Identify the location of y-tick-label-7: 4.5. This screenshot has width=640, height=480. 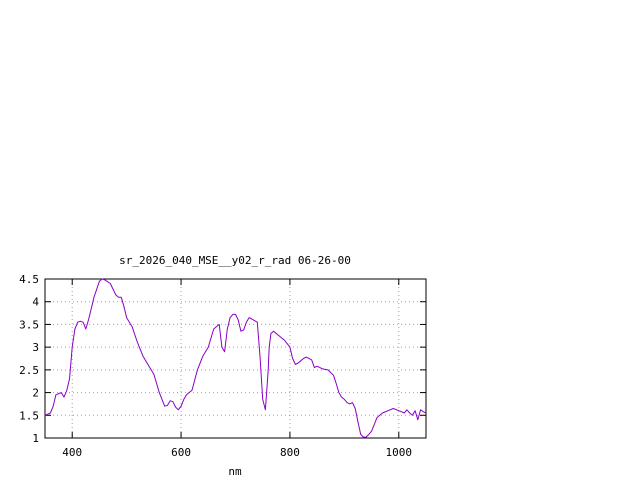
(29, 279).